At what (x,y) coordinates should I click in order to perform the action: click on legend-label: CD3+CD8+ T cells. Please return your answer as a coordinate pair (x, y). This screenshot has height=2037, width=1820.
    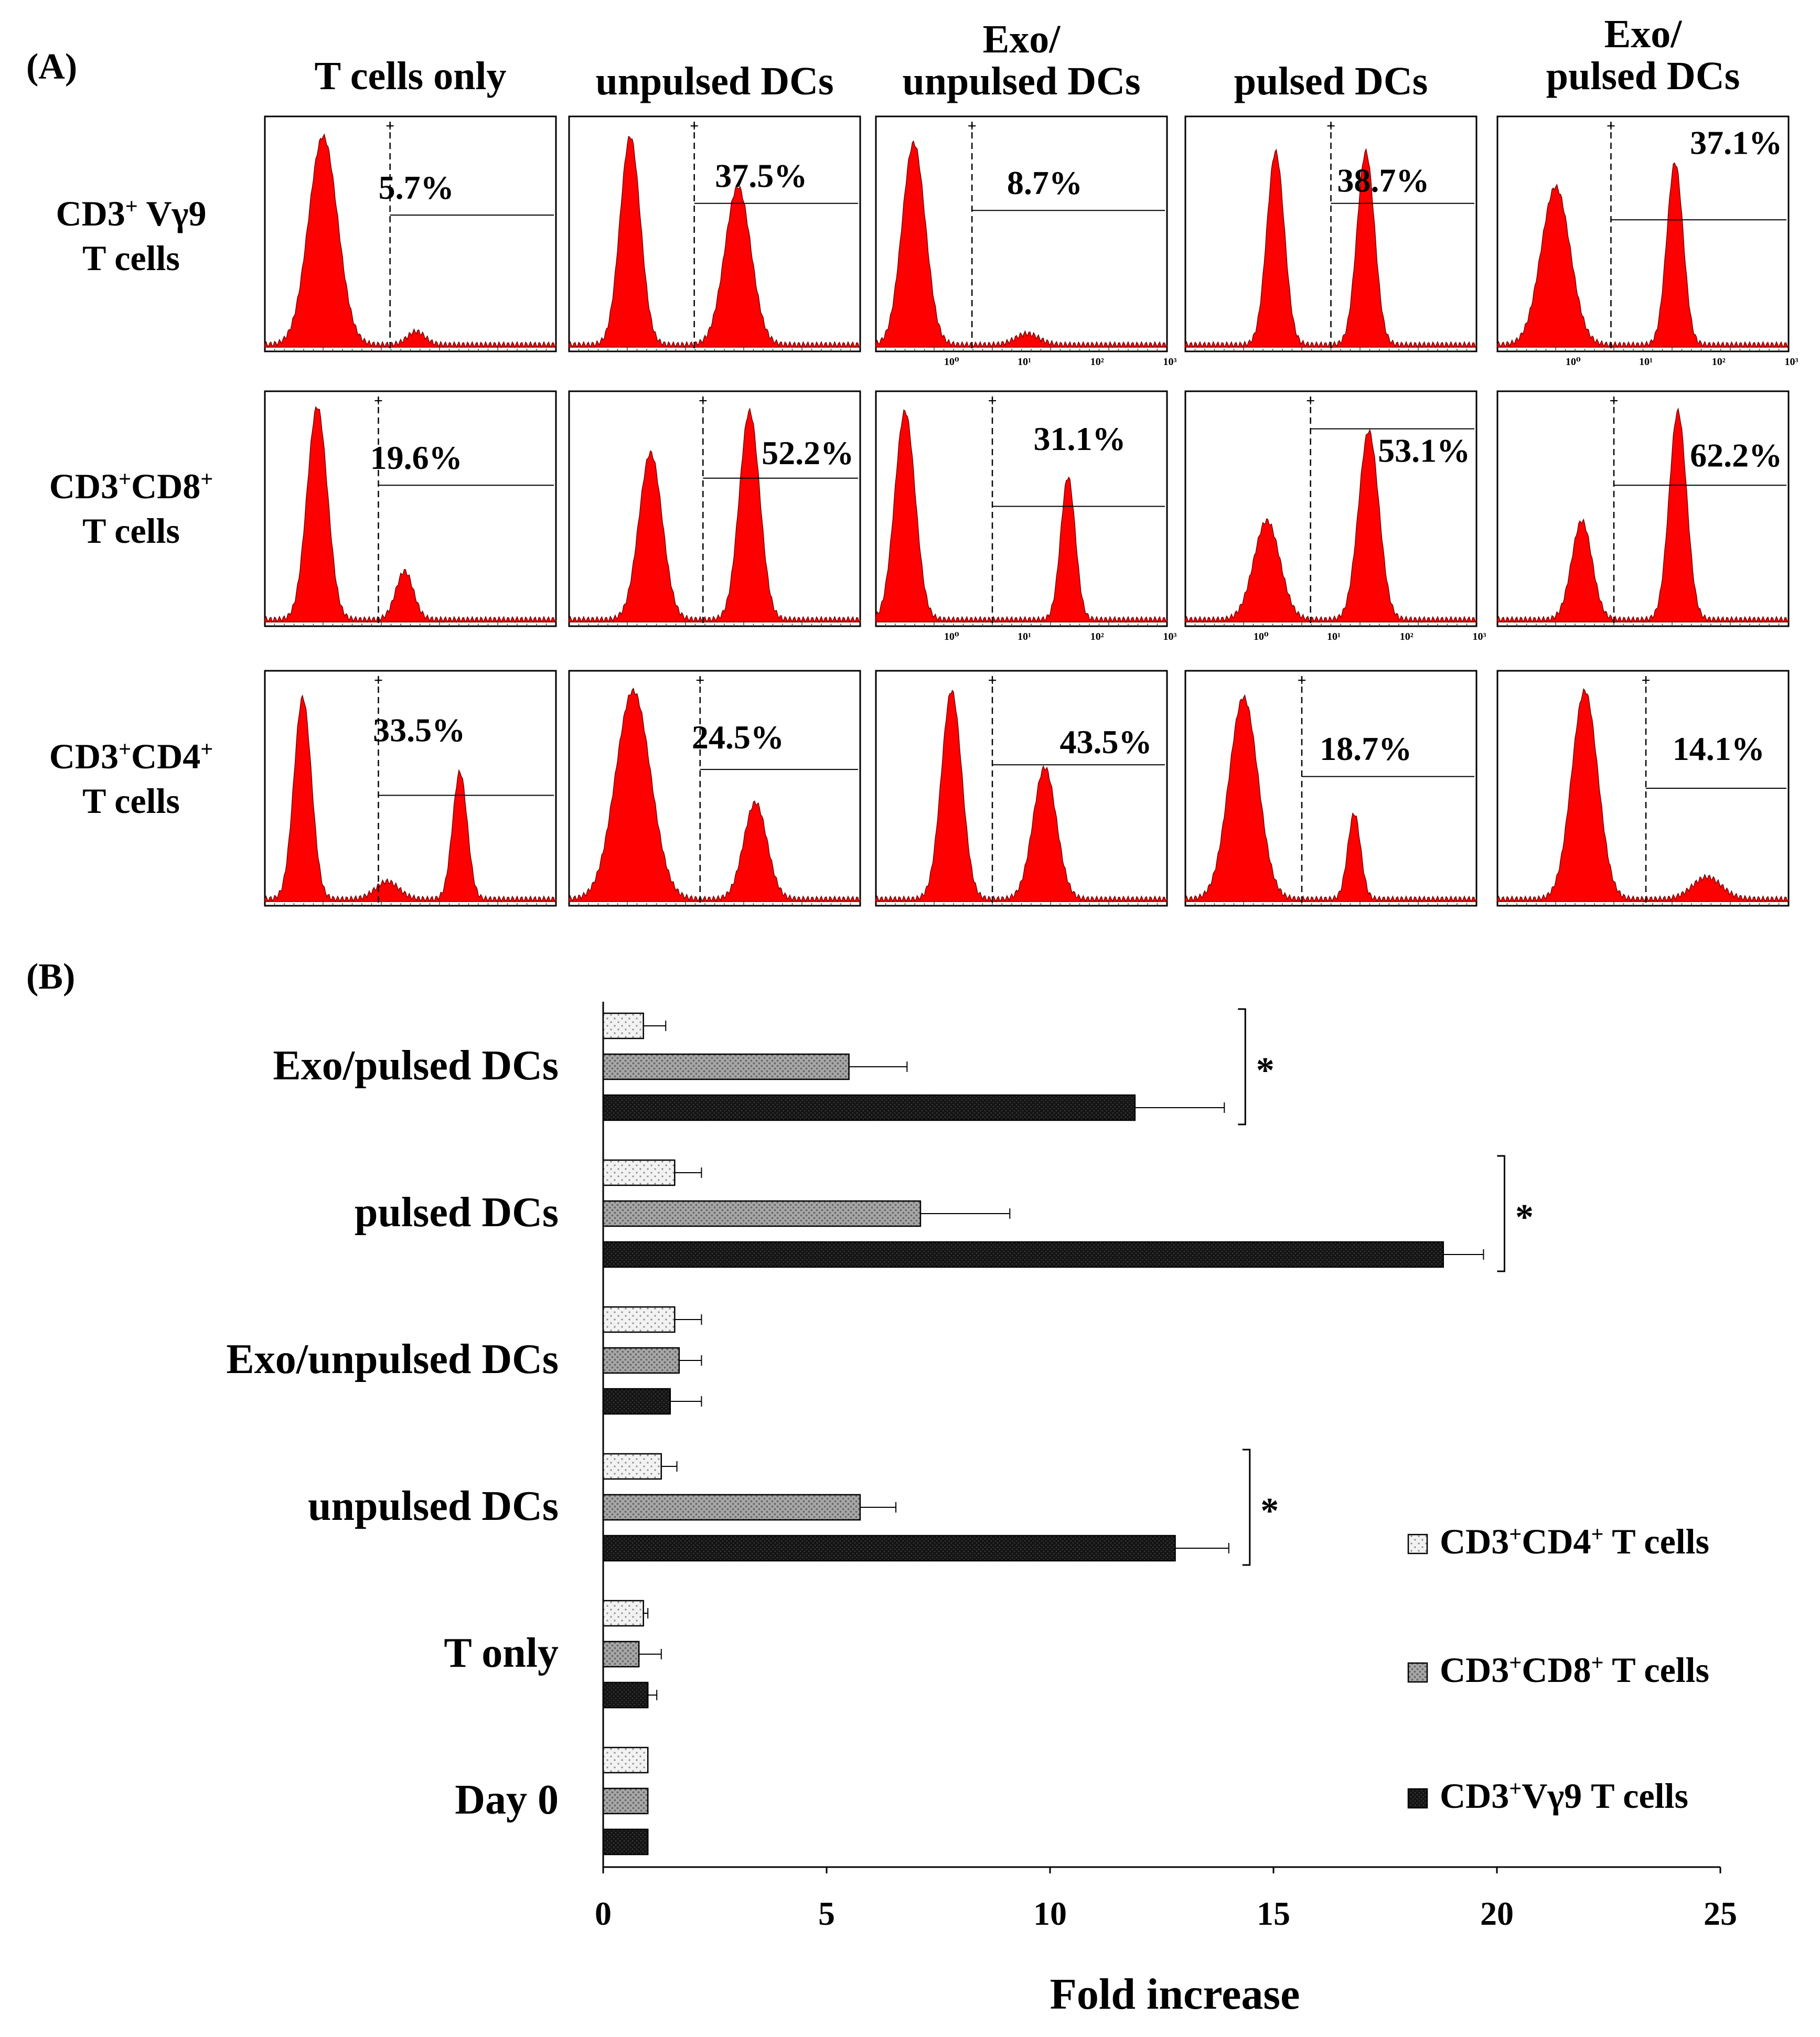
    Looking at the image, I should click on (1574, 1670).